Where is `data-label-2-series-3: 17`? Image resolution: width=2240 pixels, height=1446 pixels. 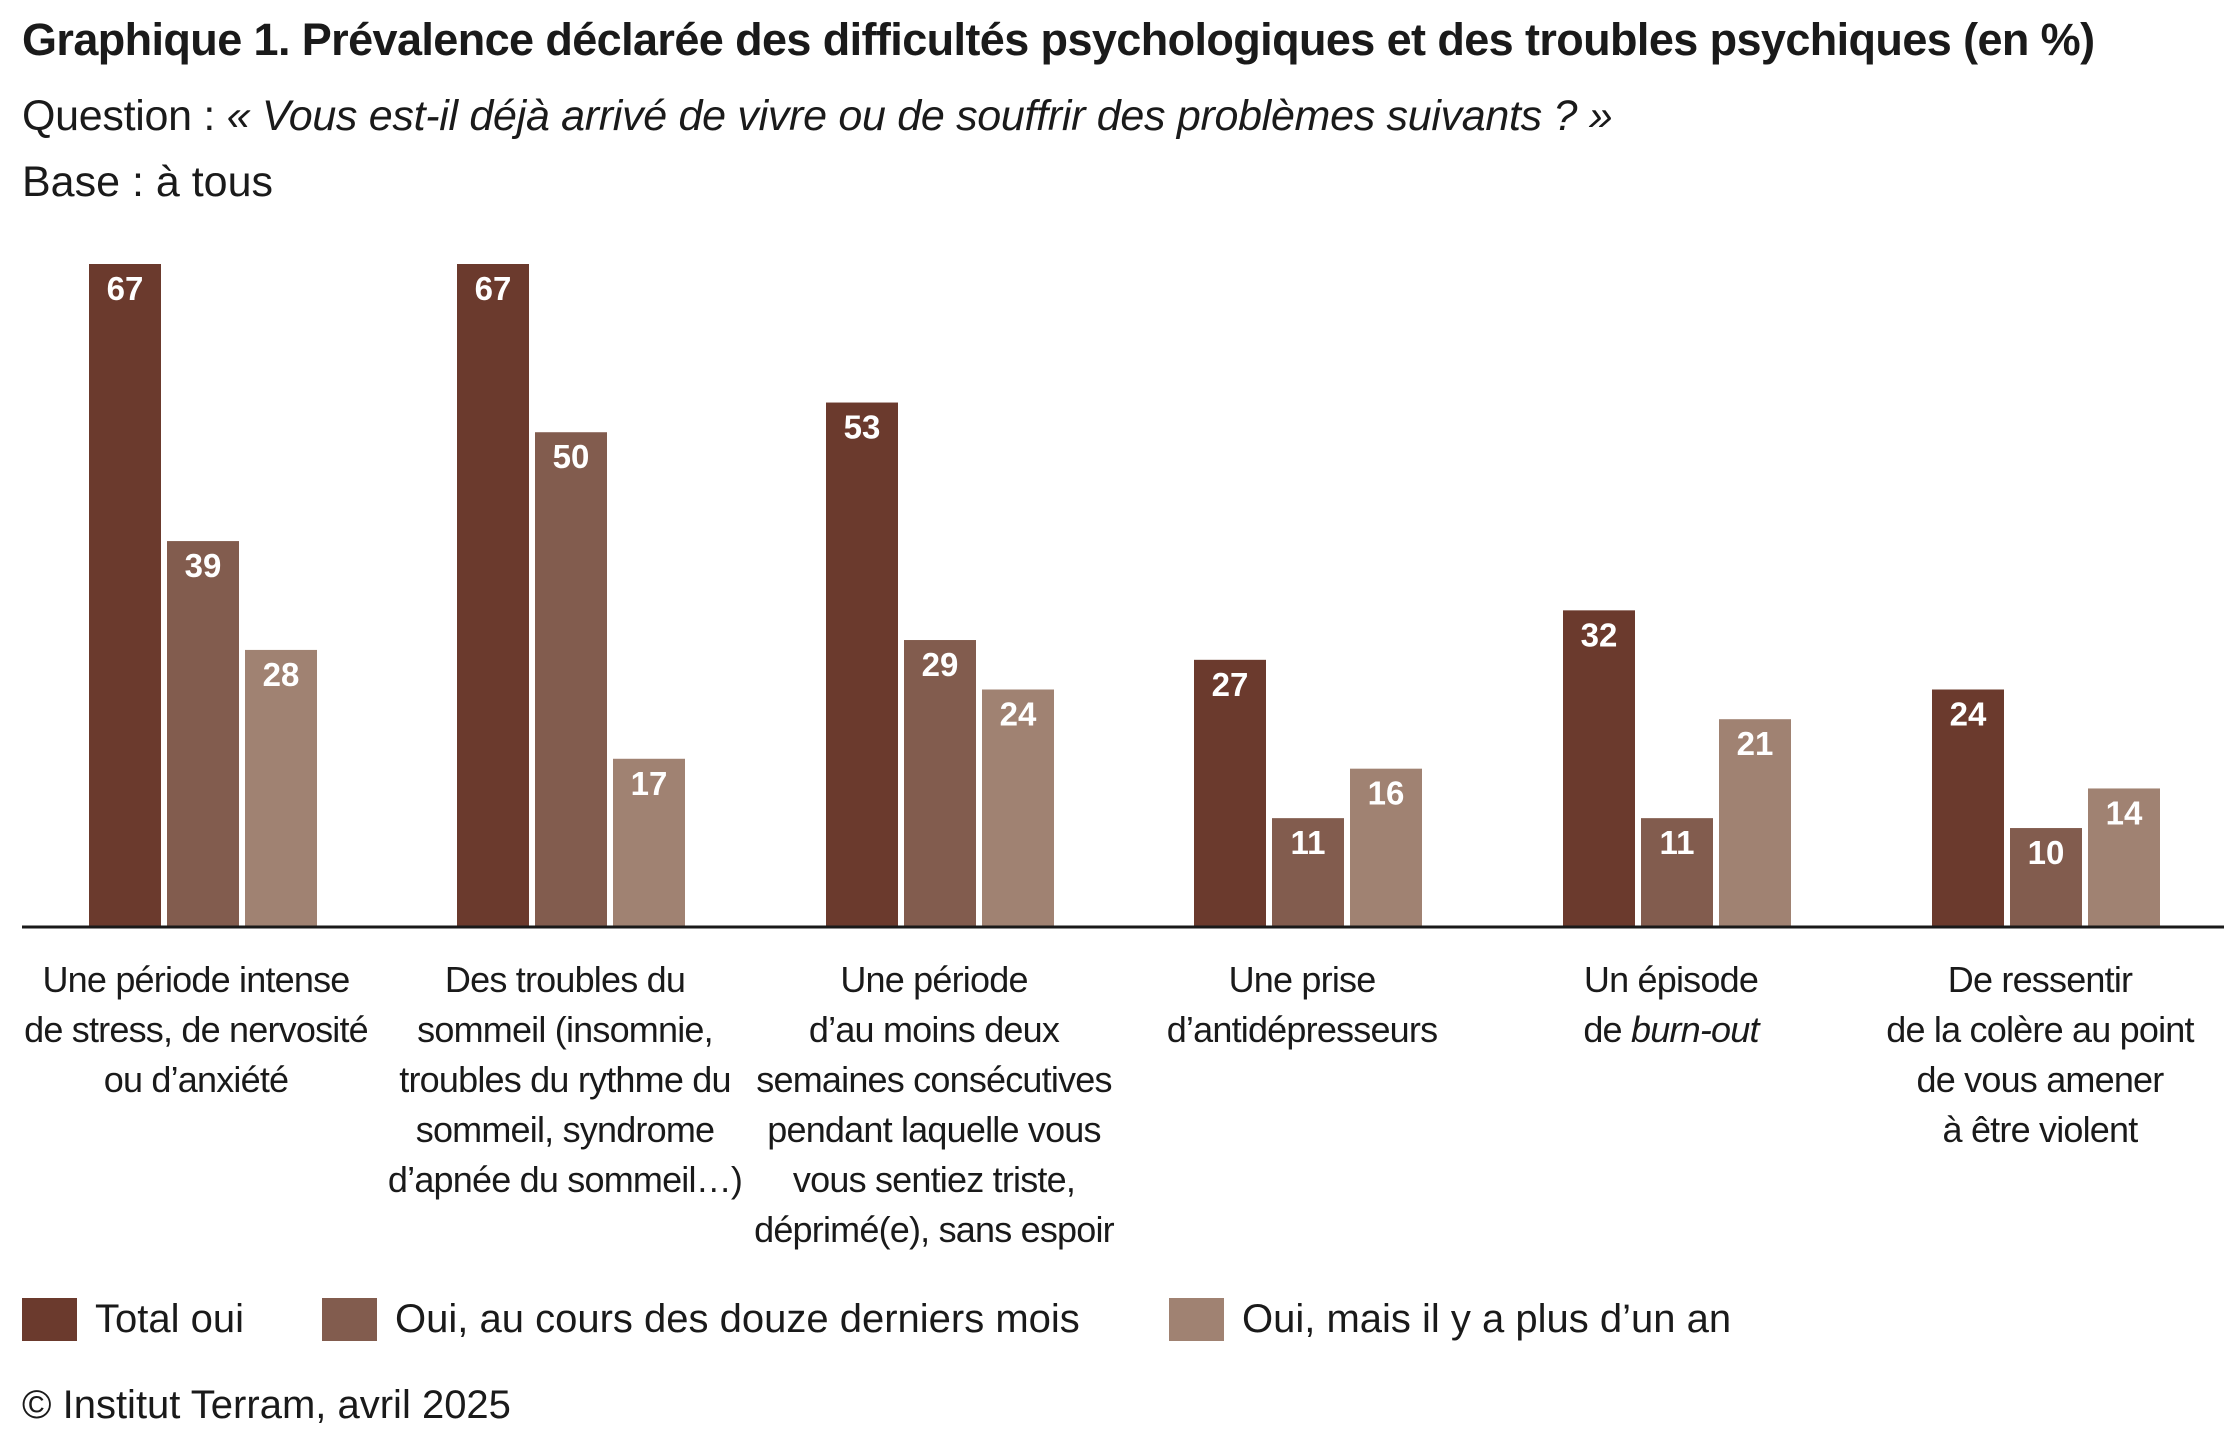 data-label-2-series-3: 17 is located at coordinates (649, 783).